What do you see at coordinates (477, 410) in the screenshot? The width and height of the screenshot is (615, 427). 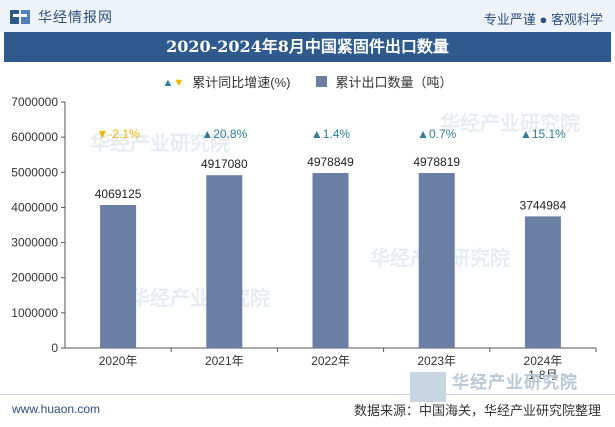 I see `footer-source: 数据来源：中国海关，华经产业研究院整理` at bounding box center [477, 410].